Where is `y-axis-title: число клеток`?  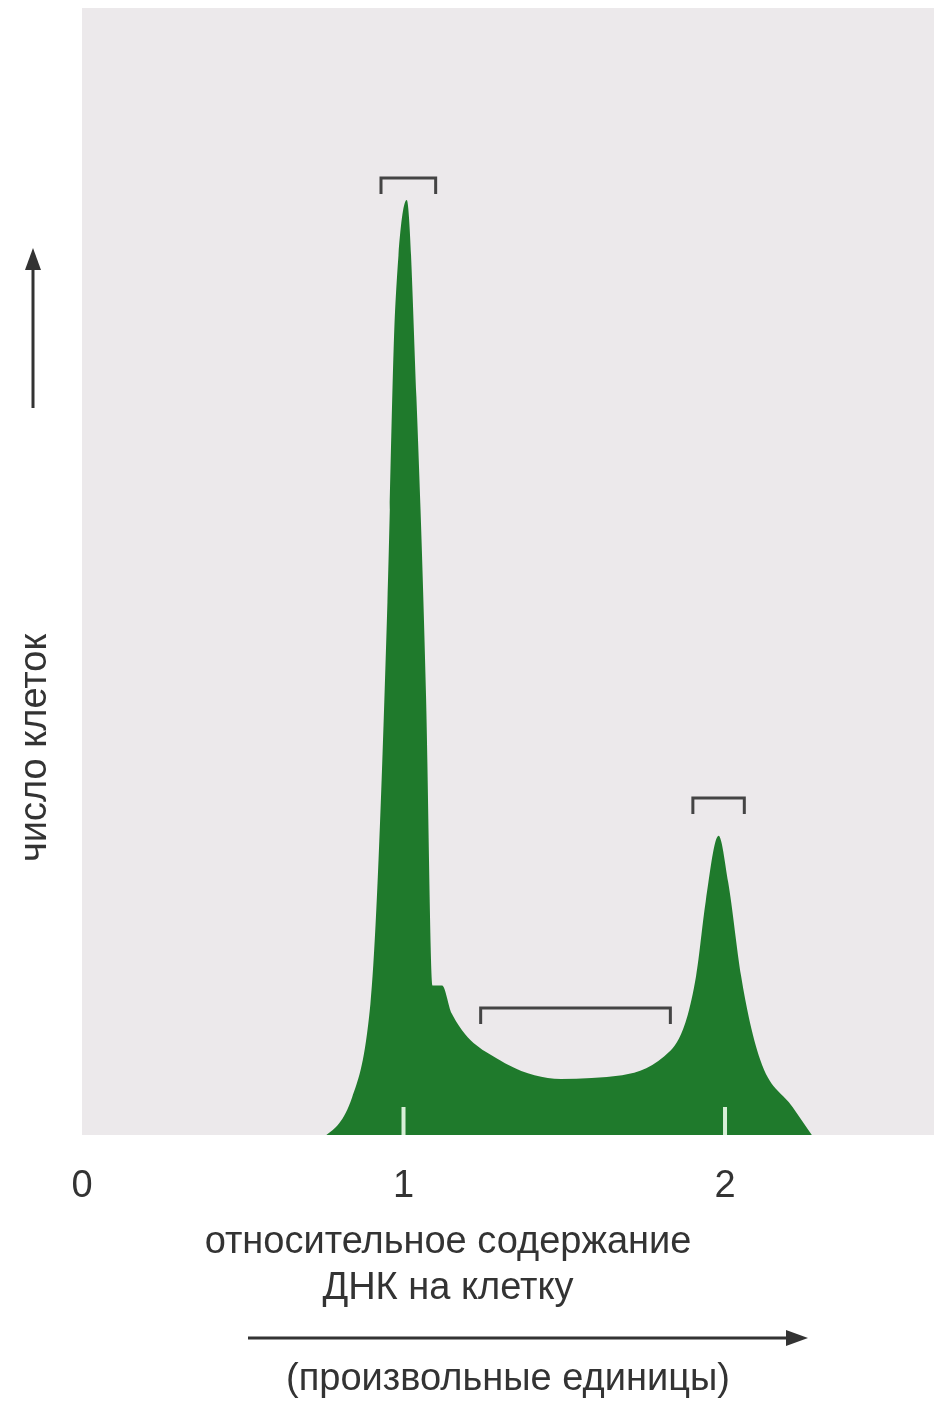
y-axis-title: число клеток is located at coordinates (33, 748).